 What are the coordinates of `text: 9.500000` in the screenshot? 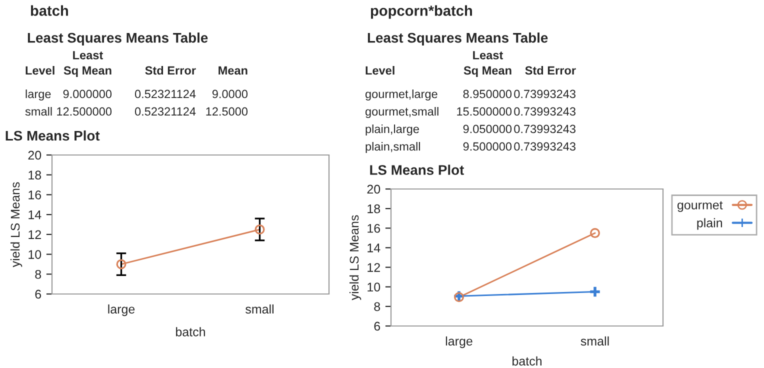 It's located at (487, 146).